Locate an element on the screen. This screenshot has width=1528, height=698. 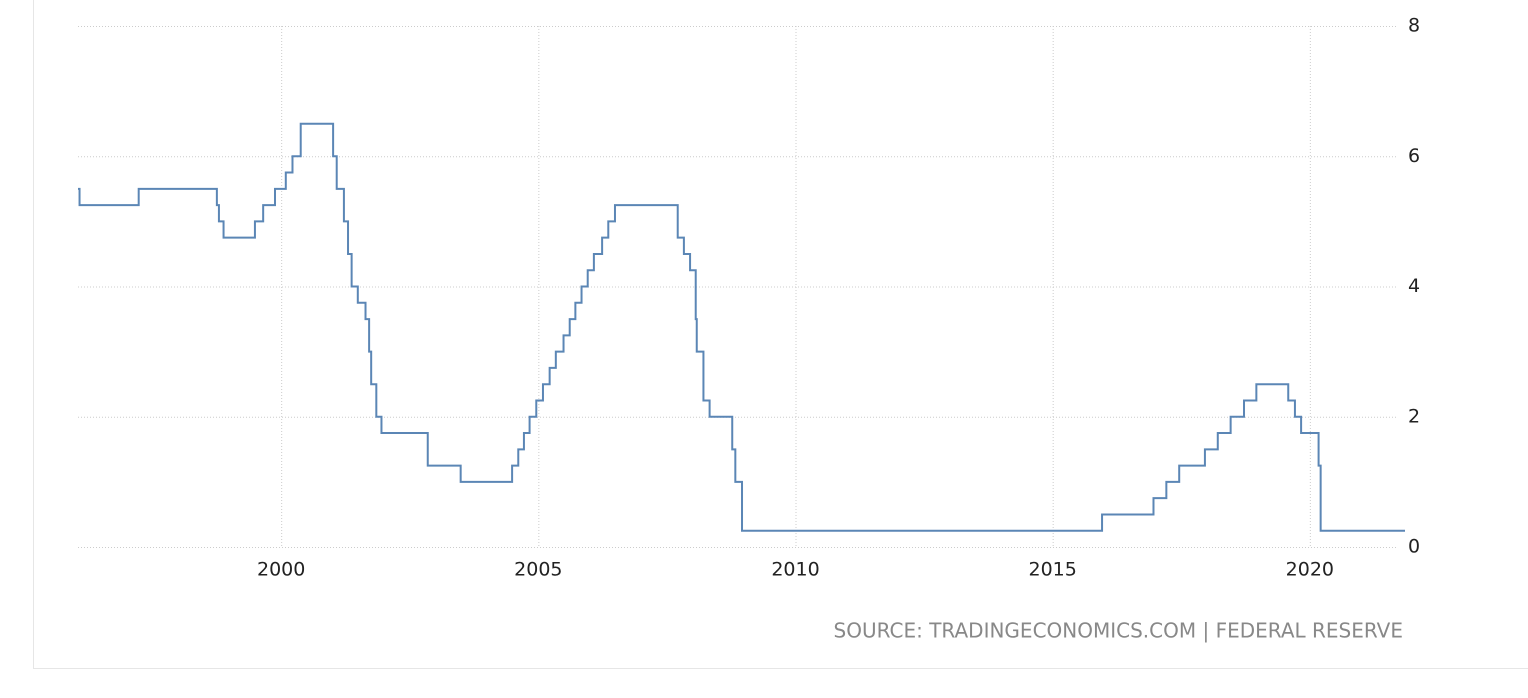
y-tick-label: 6 is located at coordinates (1414, 156).